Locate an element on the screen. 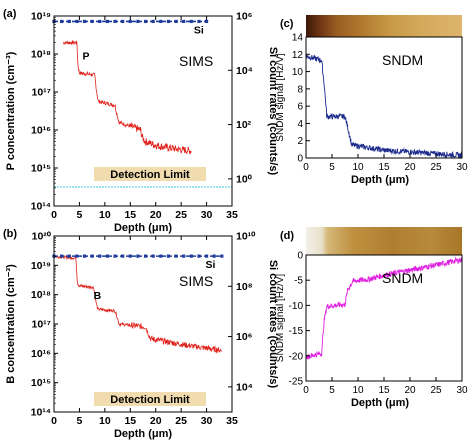  x-tick-label: 25 is located at coordinates (181, 421).